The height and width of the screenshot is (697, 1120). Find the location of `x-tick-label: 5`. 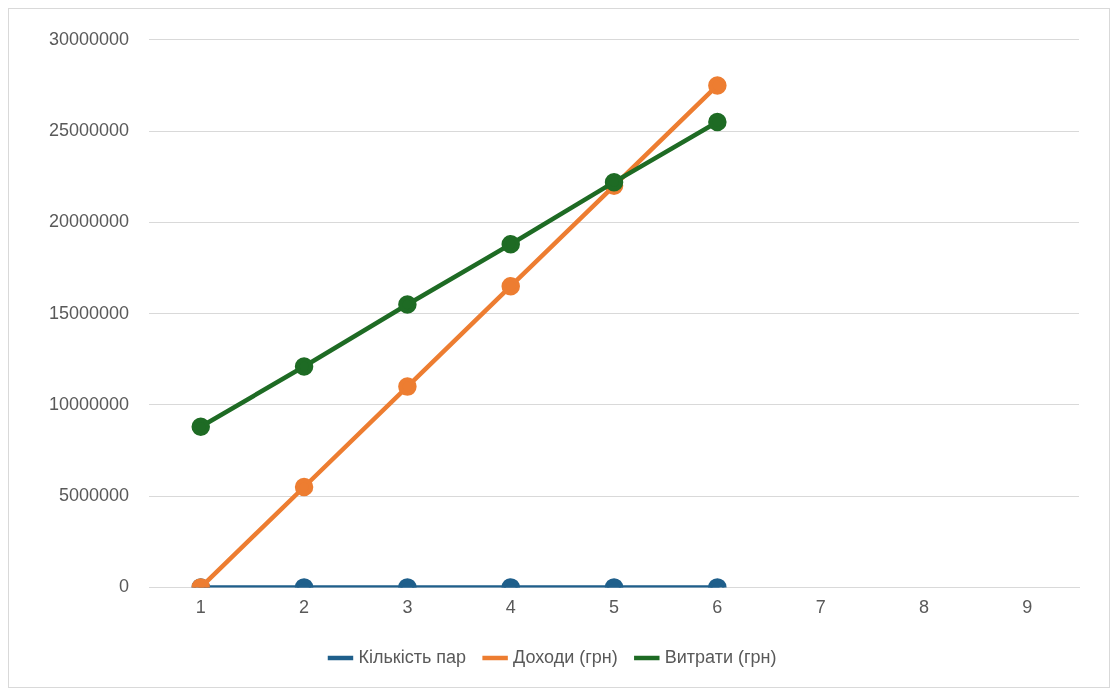

x-tick-label: 5 is located at coordinates (614, 607).